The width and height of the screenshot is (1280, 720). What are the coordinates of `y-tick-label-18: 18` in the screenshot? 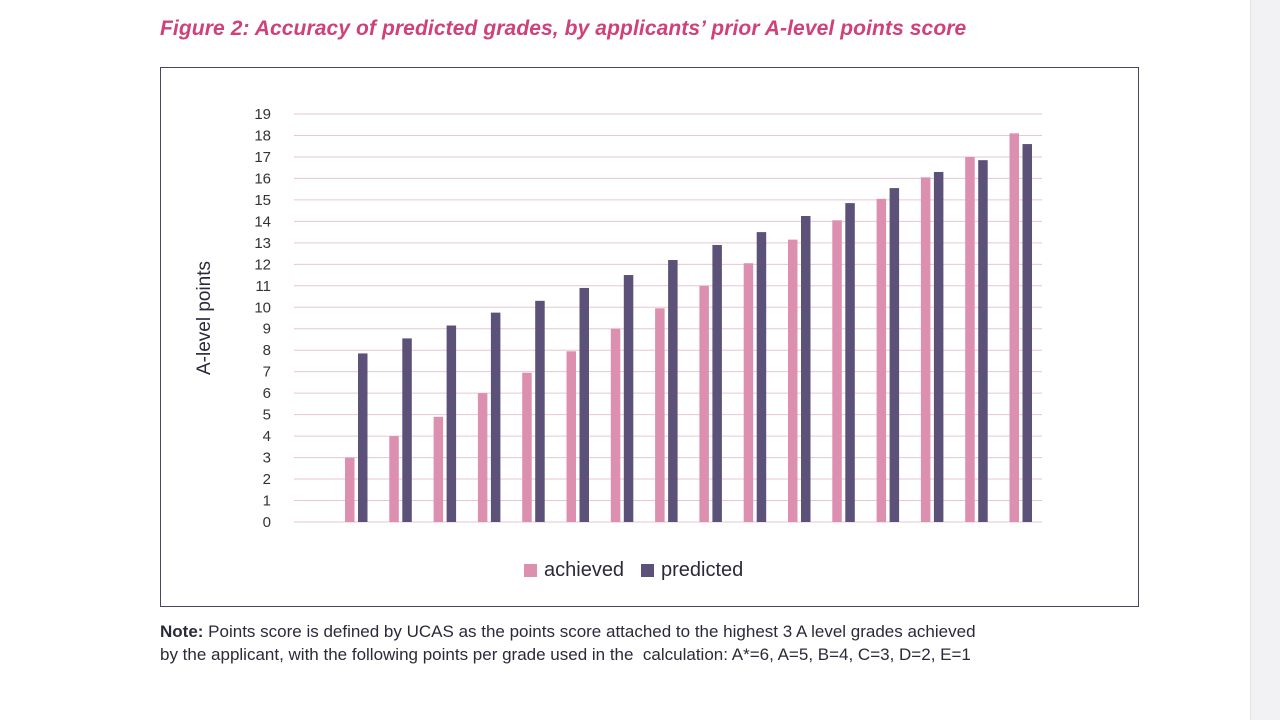 It's located at (262, 135).